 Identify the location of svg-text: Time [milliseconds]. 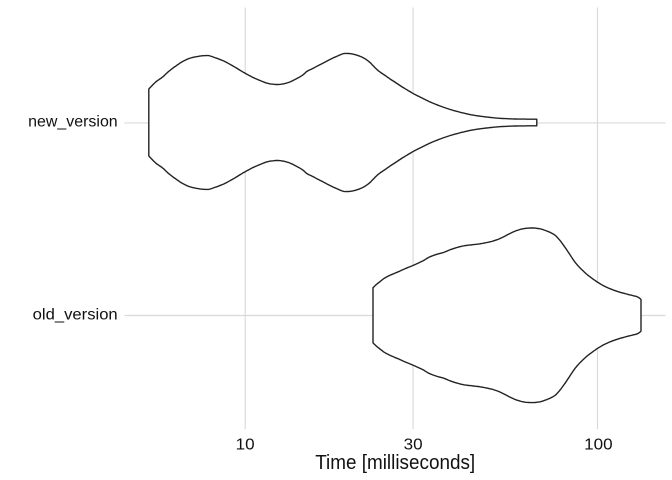
(395, 463).